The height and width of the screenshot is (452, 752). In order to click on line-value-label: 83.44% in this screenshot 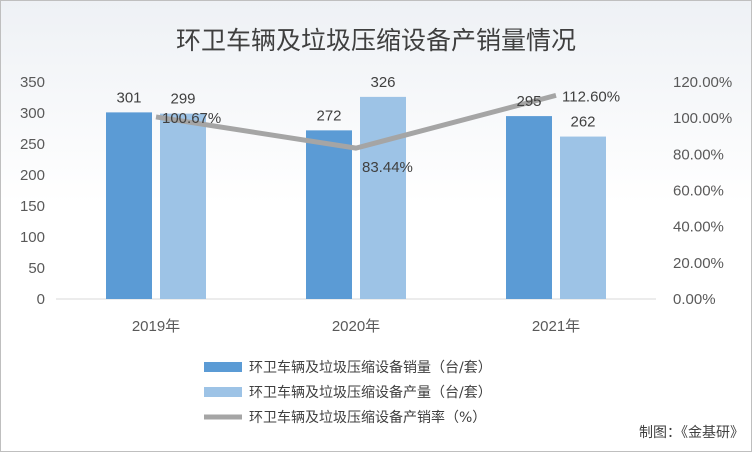, I will do `click(387, 167)`.